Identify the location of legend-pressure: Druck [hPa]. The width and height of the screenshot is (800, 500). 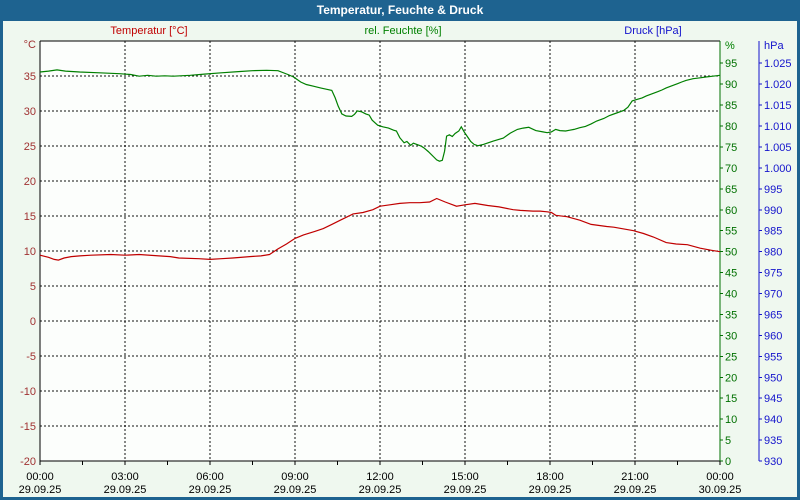
(653, 31).